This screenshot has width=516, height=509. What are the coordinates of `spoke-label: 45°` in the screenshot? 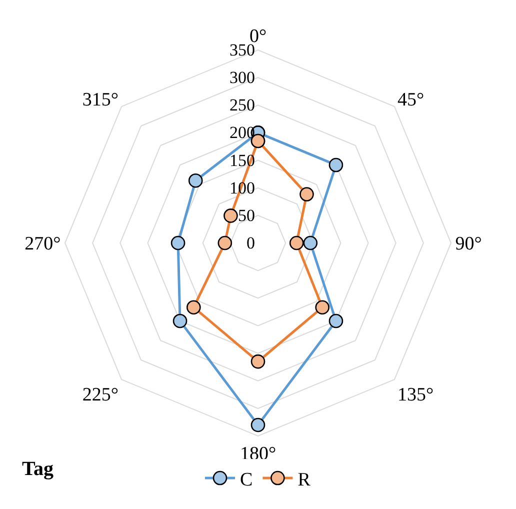 It's located at (411, 100).